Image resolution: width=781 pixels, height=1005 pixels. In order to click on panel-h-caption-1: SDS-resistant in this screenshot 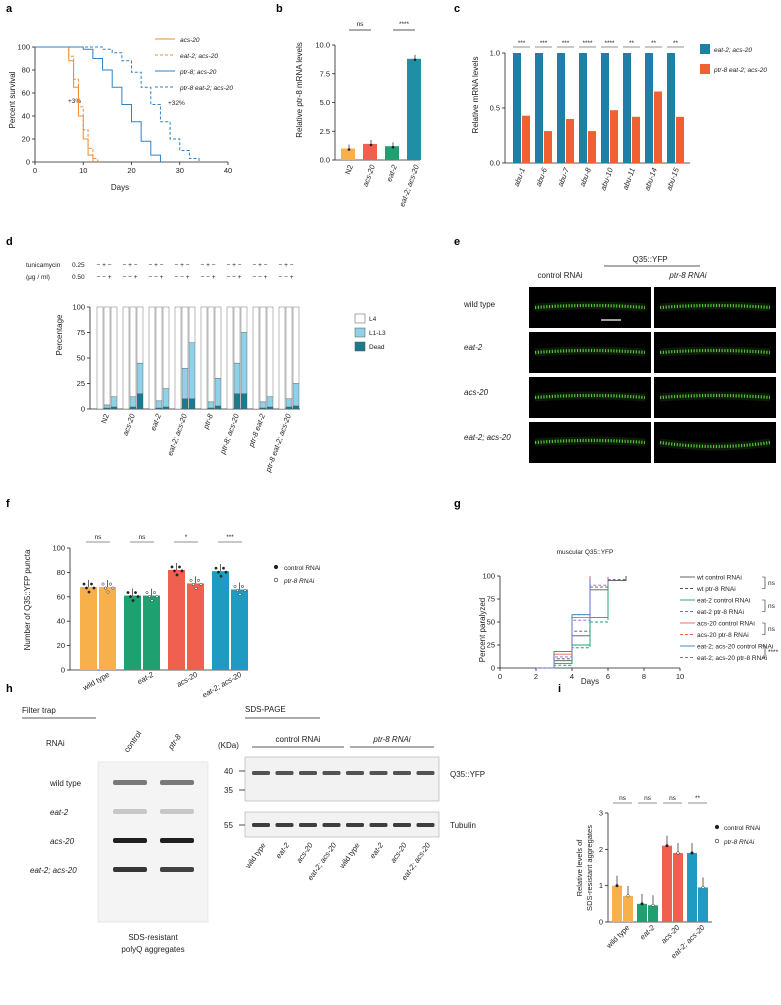, I will do `click(153, 937)`.